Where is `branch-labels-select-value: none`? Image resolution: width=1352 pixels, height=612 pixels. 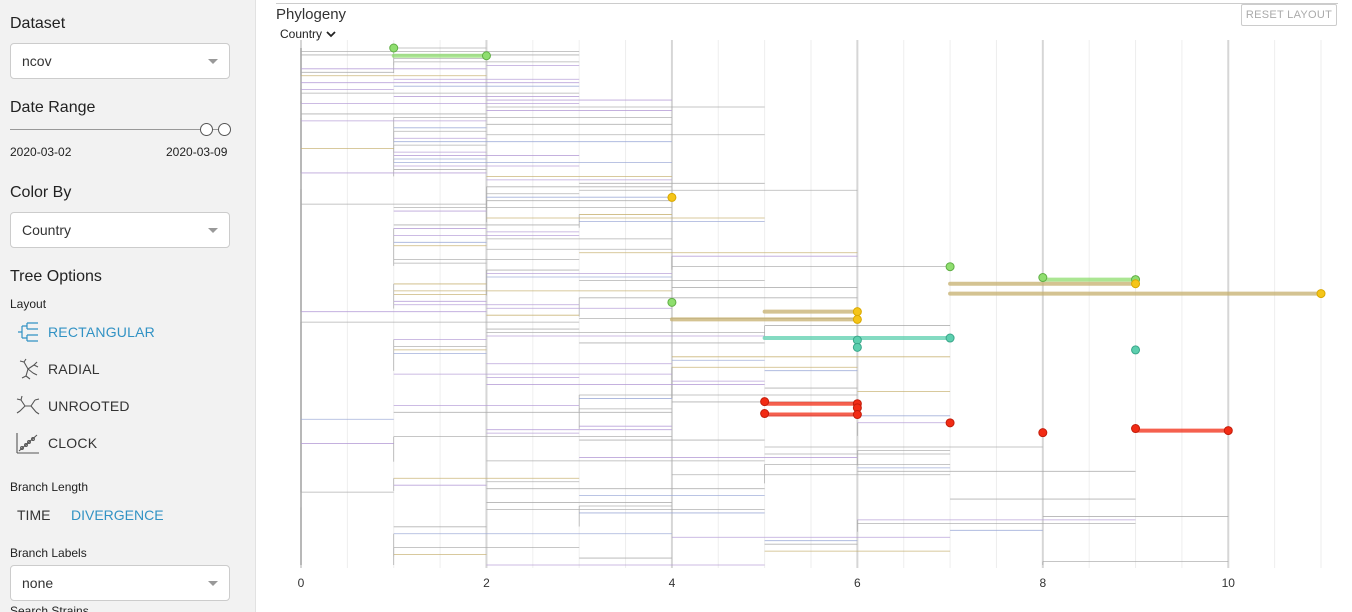
branch-labels-select-value: none is located at coordinates (38, 583).